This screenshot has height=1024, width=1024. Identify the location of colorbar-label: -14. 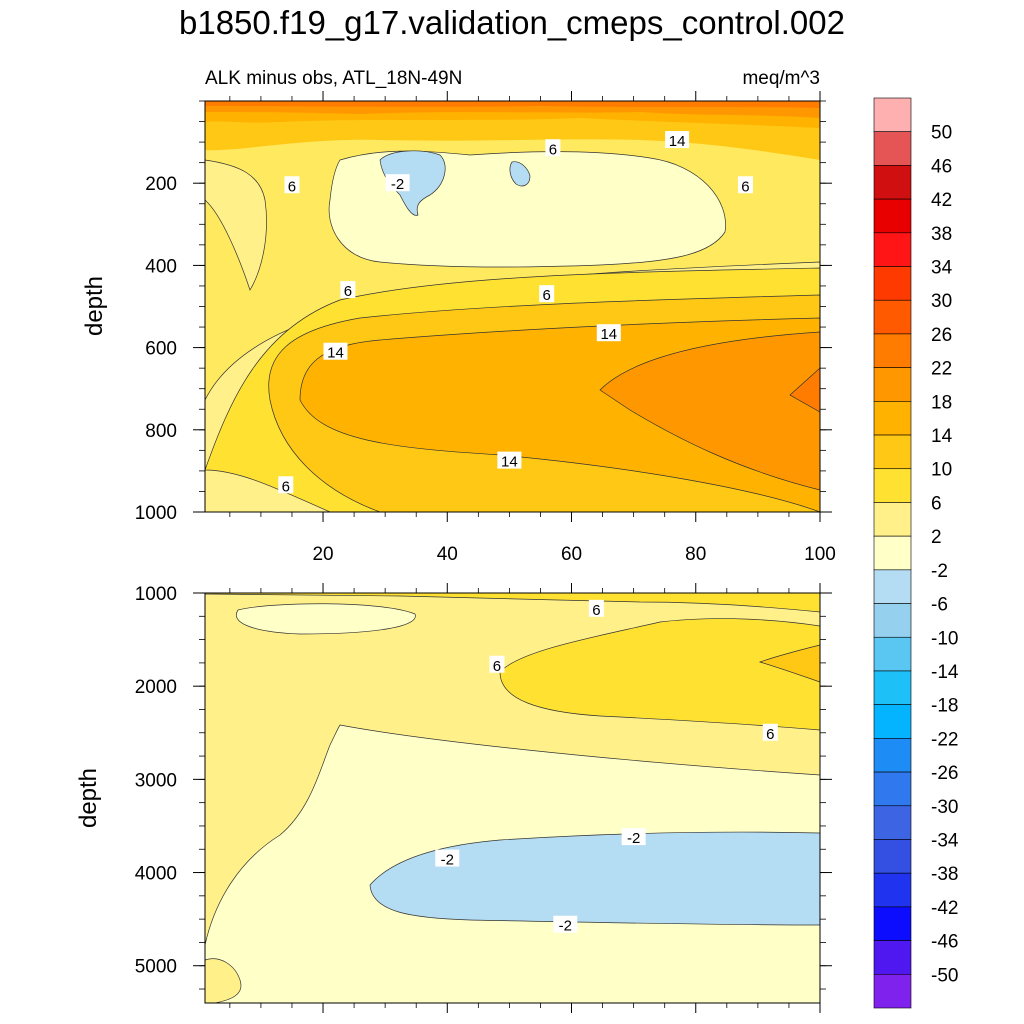
(945, 672).